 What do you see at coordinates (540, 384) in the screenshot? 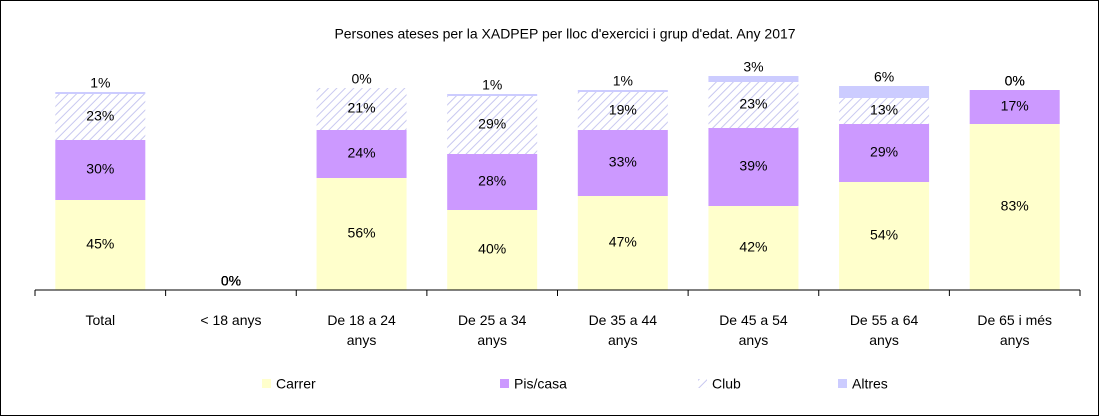
I see `legend-label: Pis/casa` at bounding box center [540, 384].